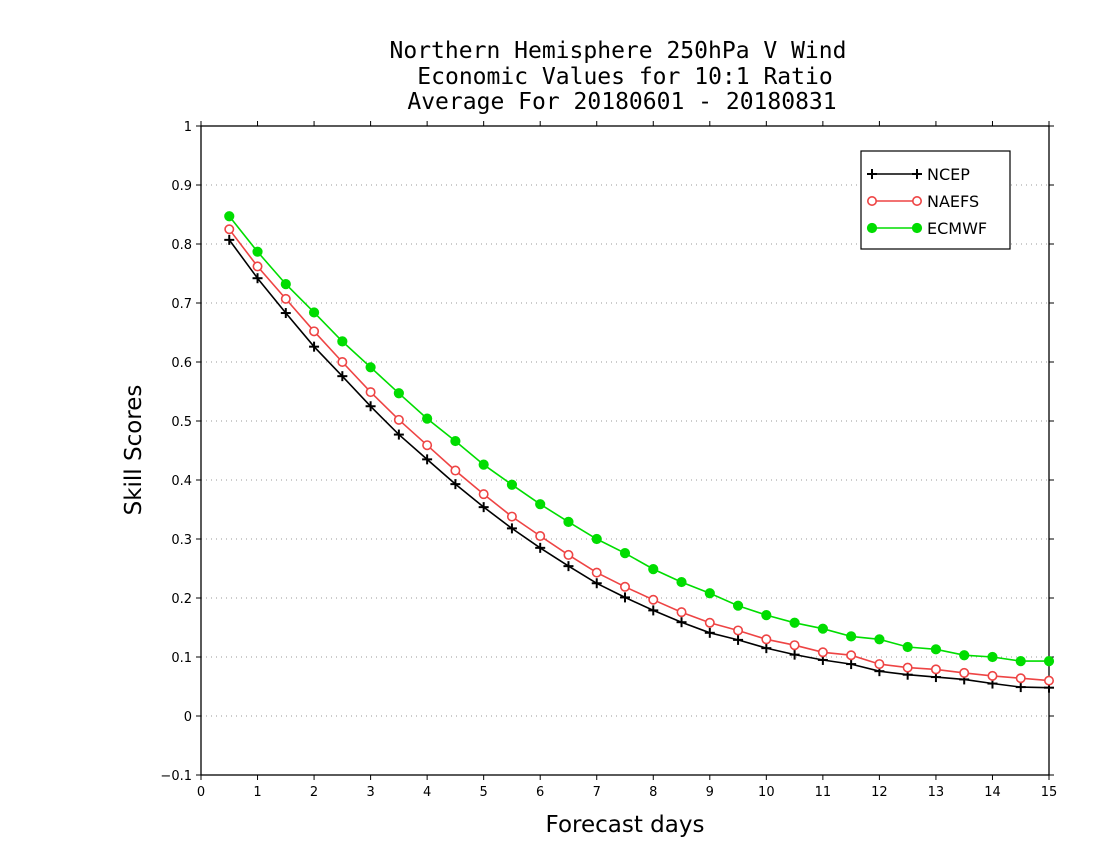  I want to click on x-tick-label: 5, so click(484, 792).